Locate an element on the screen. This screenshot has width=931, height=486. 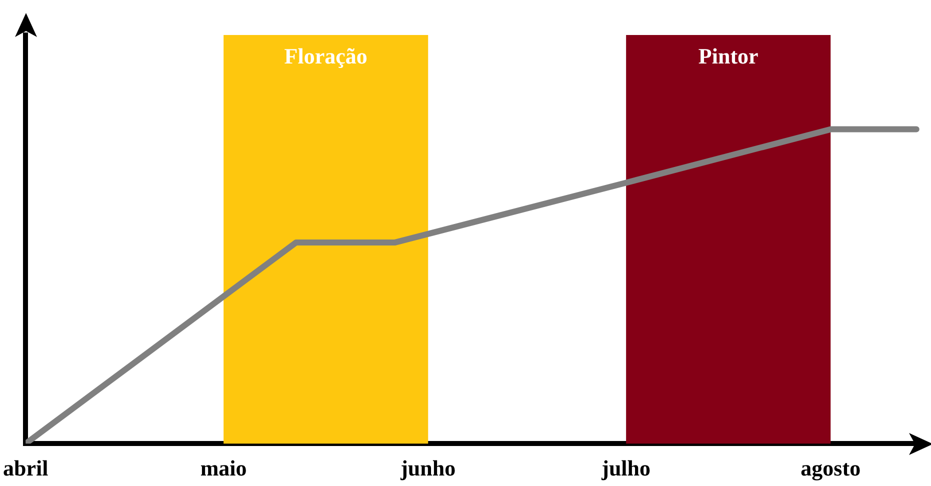
x-tick-label: agosto is located at coordinates (830, 467).